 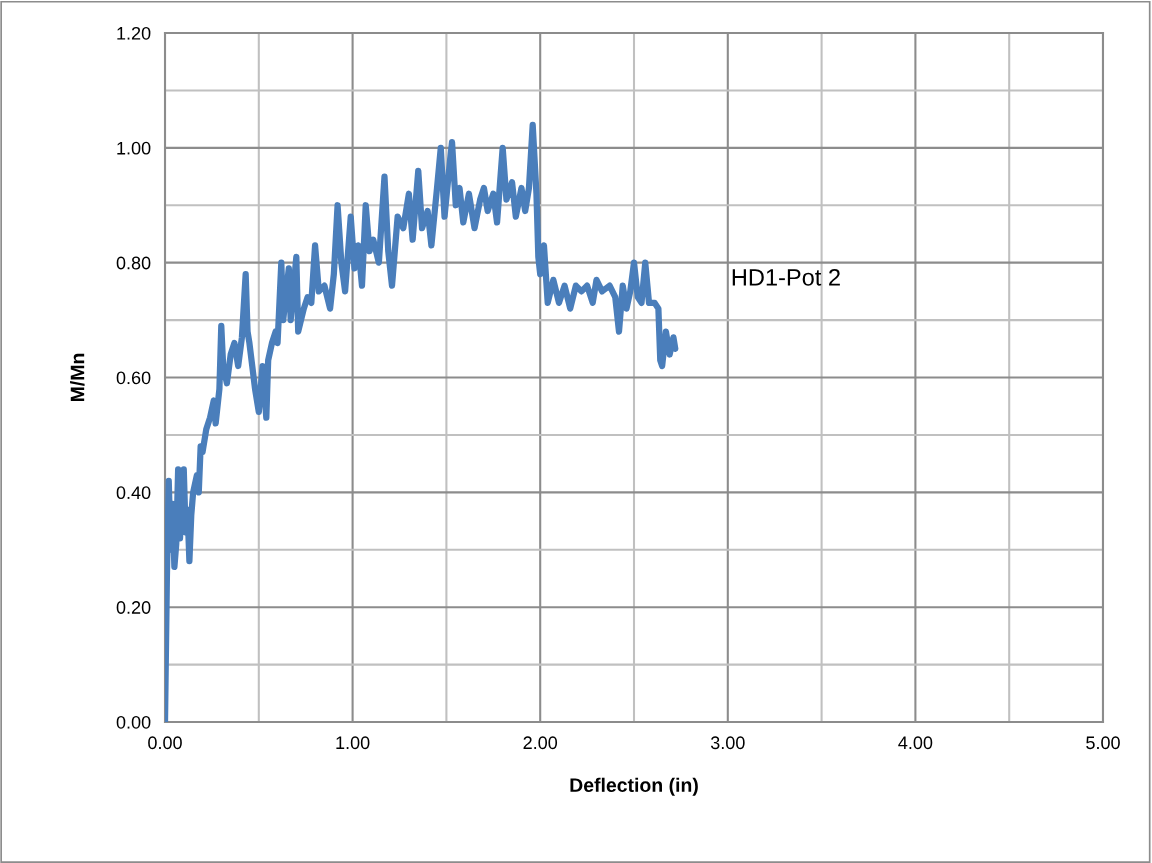 I want to click on x-tick-label: 0.00, so click(x=165, y=743).